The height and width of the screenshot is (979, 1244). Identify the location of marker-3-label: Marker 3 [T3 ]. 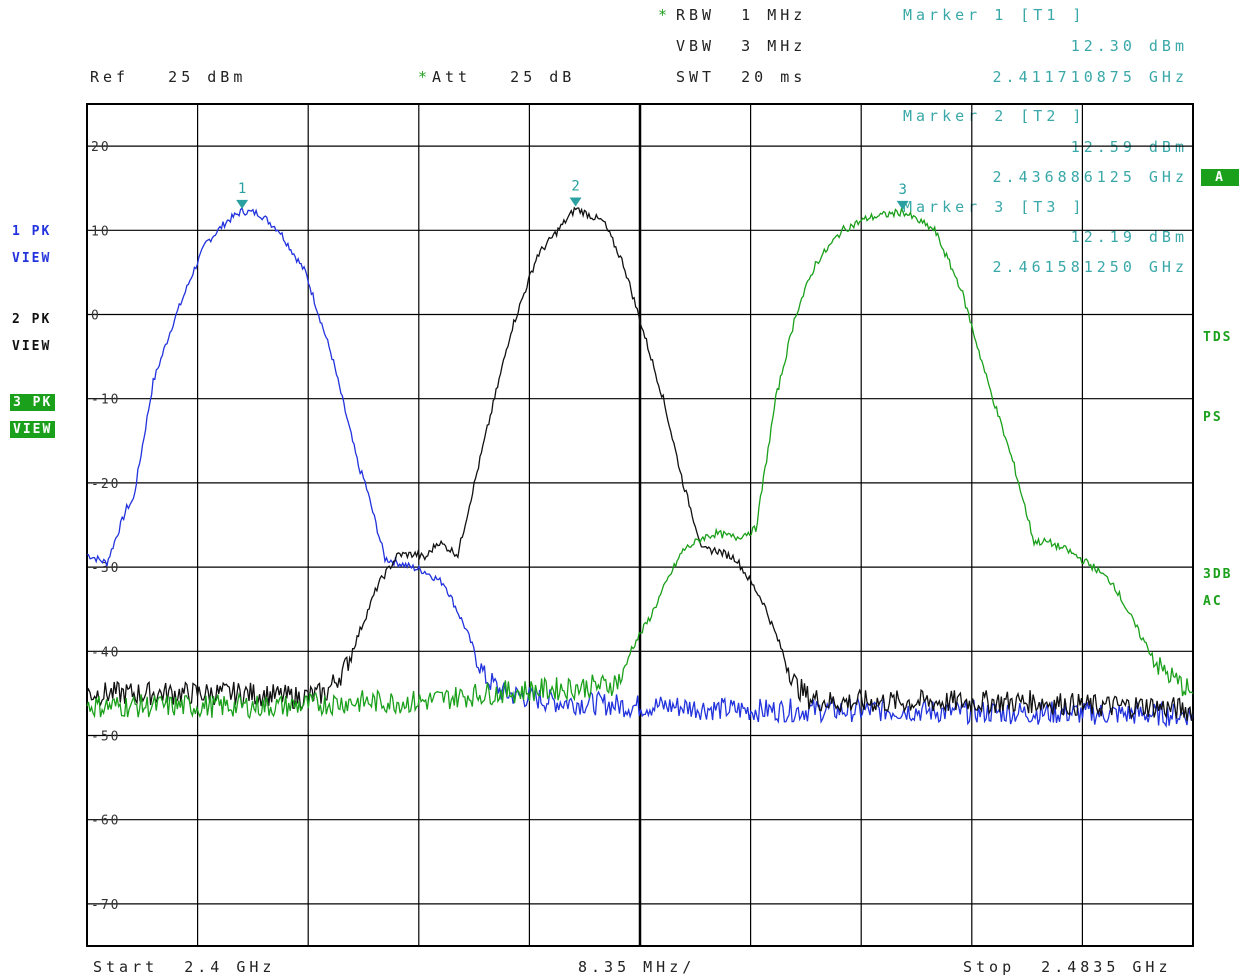
(994, 207).